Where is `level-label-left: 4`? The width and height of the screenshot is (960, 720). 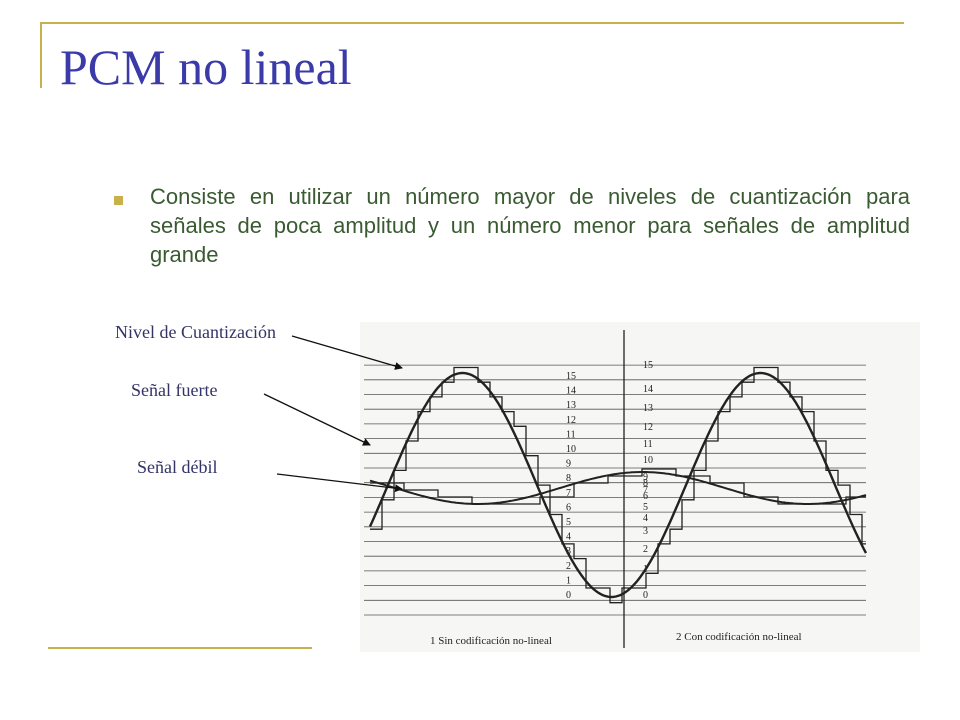 level-label-left: 4 is located at coordinates (568, 537).